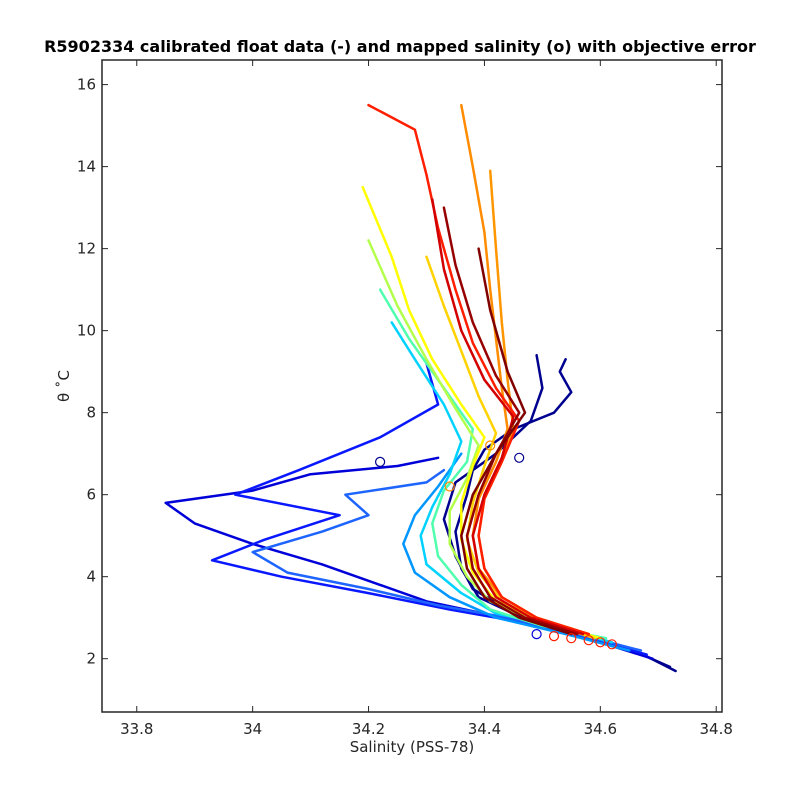 Image resolution: width=800 pixels, height=800 pixels. I want to click on y-tick-label: 8, so click(91, 413).